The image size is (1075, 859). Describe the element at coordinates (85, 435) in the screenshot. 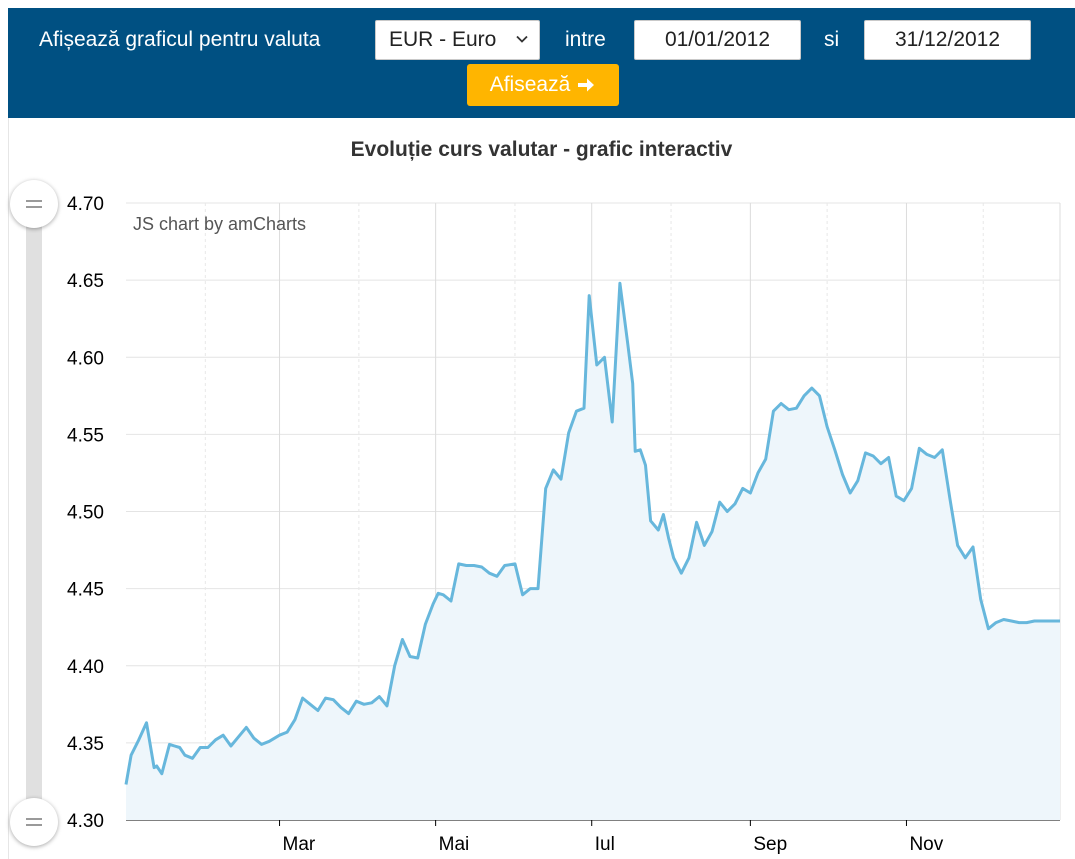

I see `y-tick-label: 4.55` at that location.